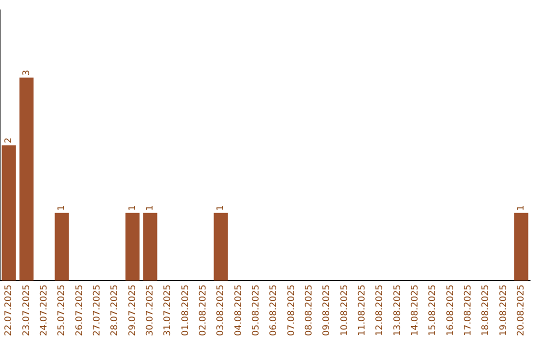  I want to click on x-tick-label: 17.08.2025, so click(469, 310).